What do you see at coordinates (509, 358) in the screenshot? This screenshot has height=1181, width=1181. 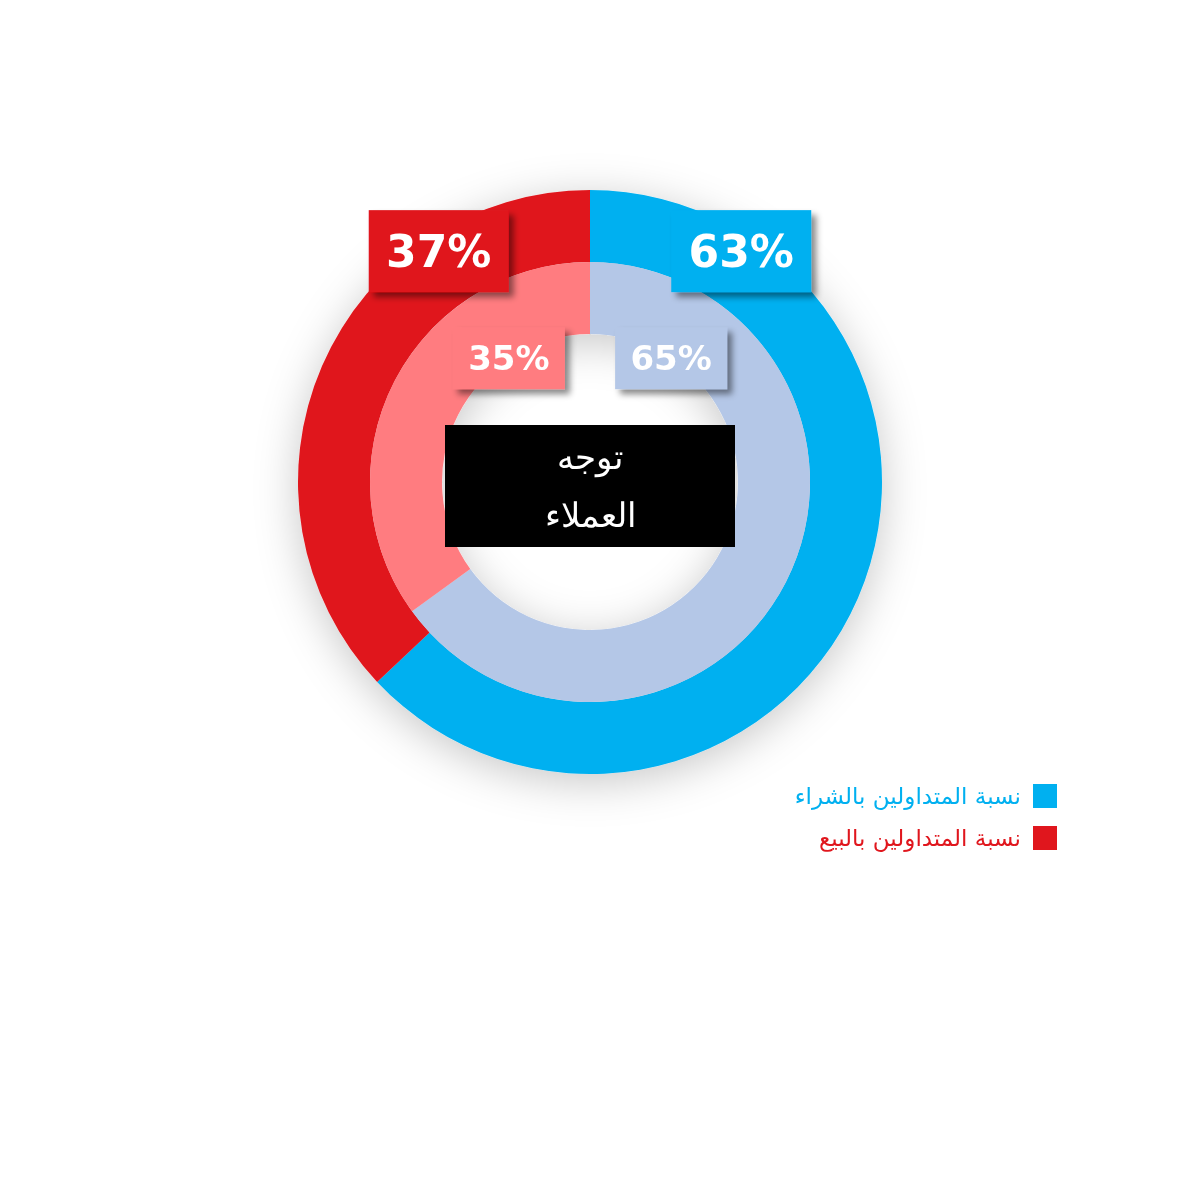 I see `data-label: 35%` at bounding box center [509, 358].